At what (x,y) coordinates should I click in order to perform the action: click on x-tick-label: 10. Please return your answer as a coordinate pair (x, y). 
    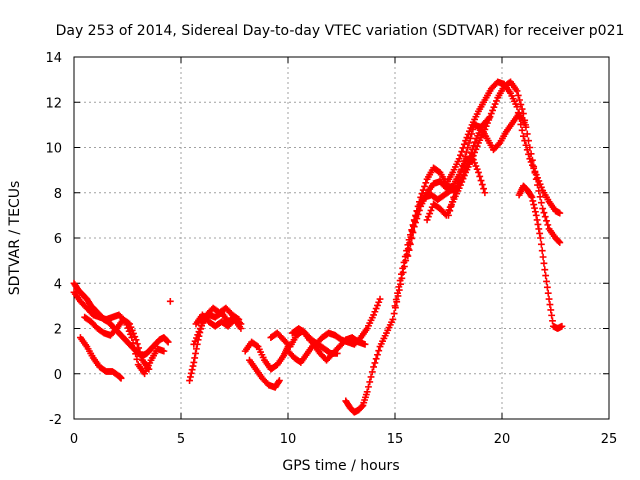
    Looking at the image, I should click on (288, 439).